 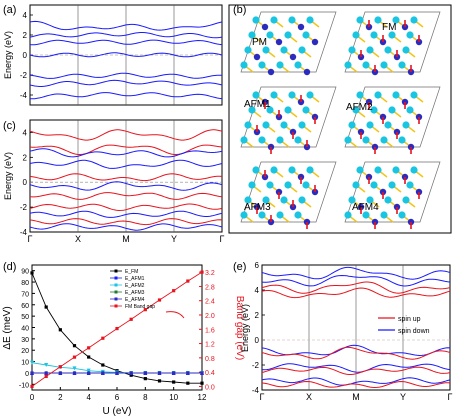 What do you see at coordinates (174, 239) in the screenshot?
I see `x-tick-label: Y` at bounding box center [174, 239].